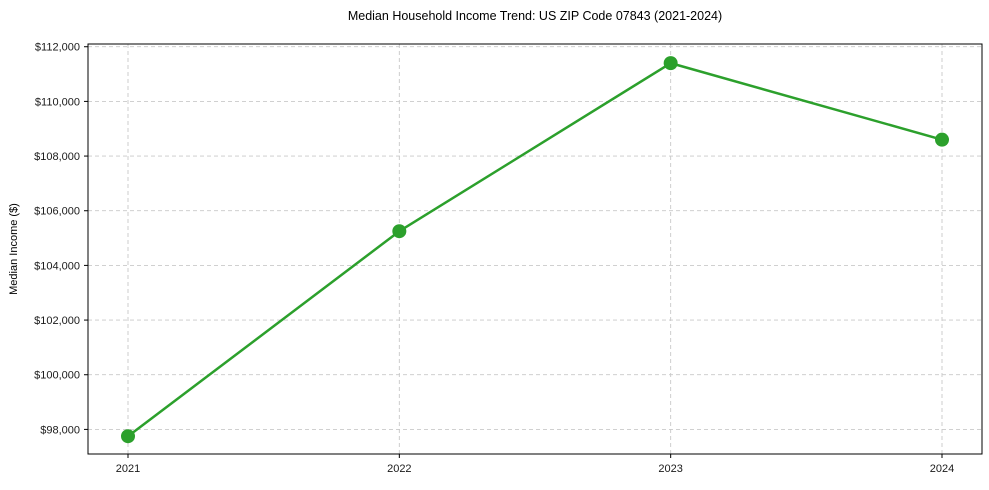 This screenshot has width=989, height=490. I want to click on y-tick-label: $112,000, so click(57, 48).